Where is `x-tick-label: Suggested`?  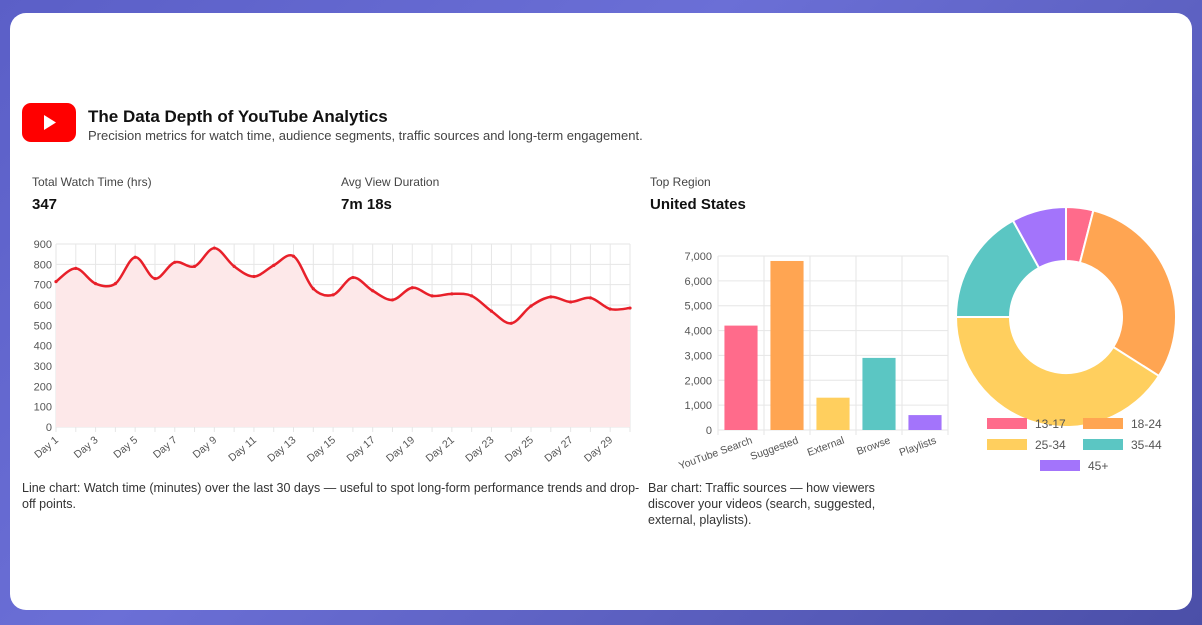
x-tick-label: Suggested is located at coordinates (774, 448).